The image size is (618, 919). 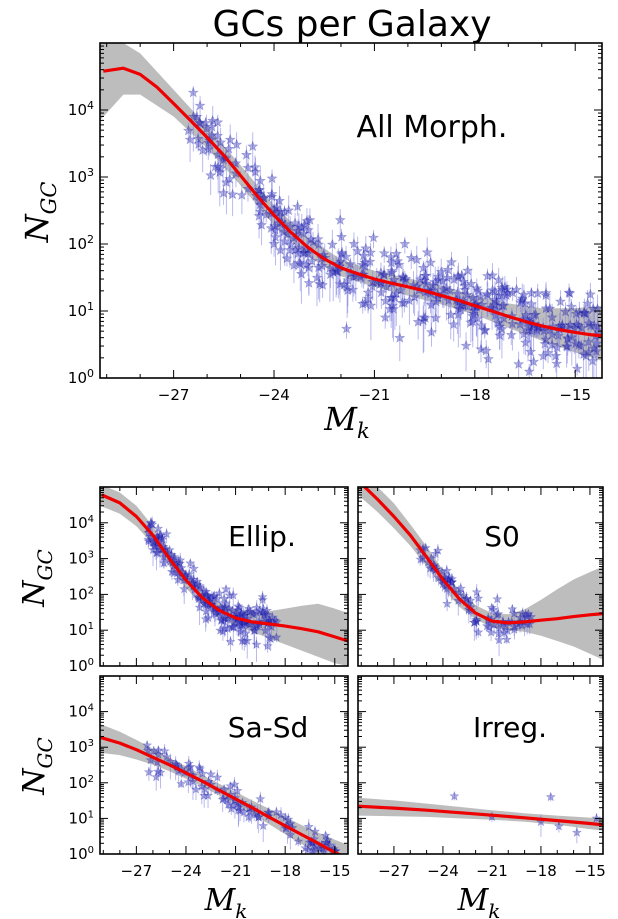 What do you see at coordinates (81, 666) in the screenshot?
I see `y-tick-label: 100` at bounding box center [81, 666].